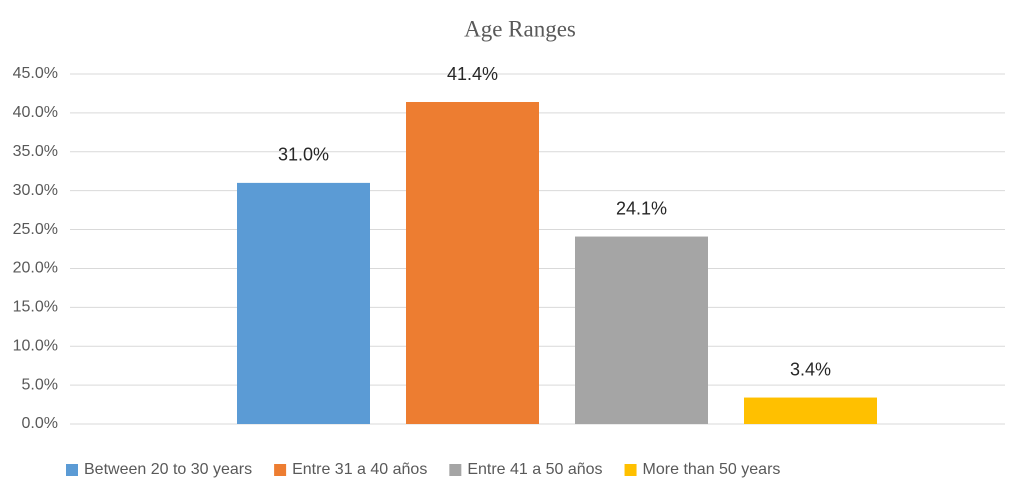 Image resolution: width=1014 pixels, height=488 pixels. I want to click on data-label: 31.0%, so click(303, 155).